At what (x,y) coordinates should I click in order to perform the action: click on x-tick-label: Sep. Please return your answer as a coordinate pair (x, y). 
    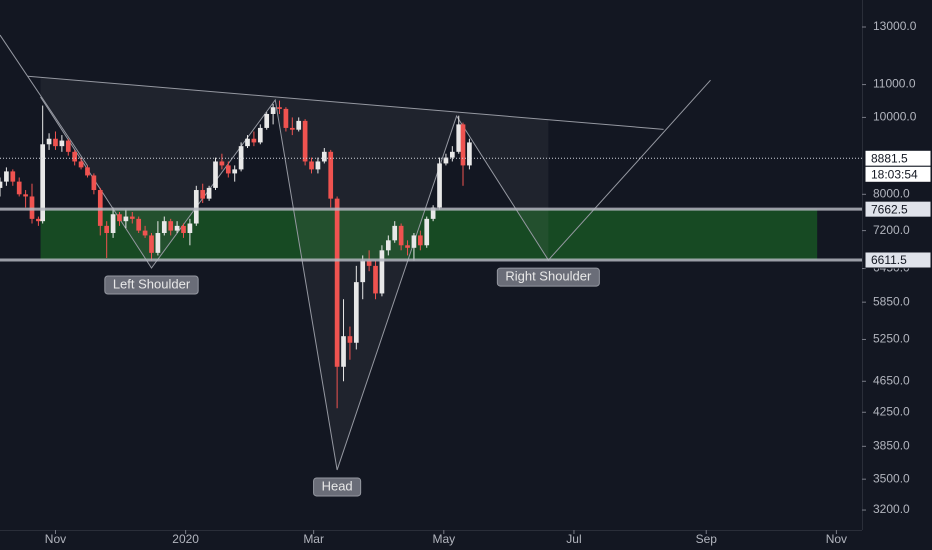
    Looking at the image, I should click on (707, 539).